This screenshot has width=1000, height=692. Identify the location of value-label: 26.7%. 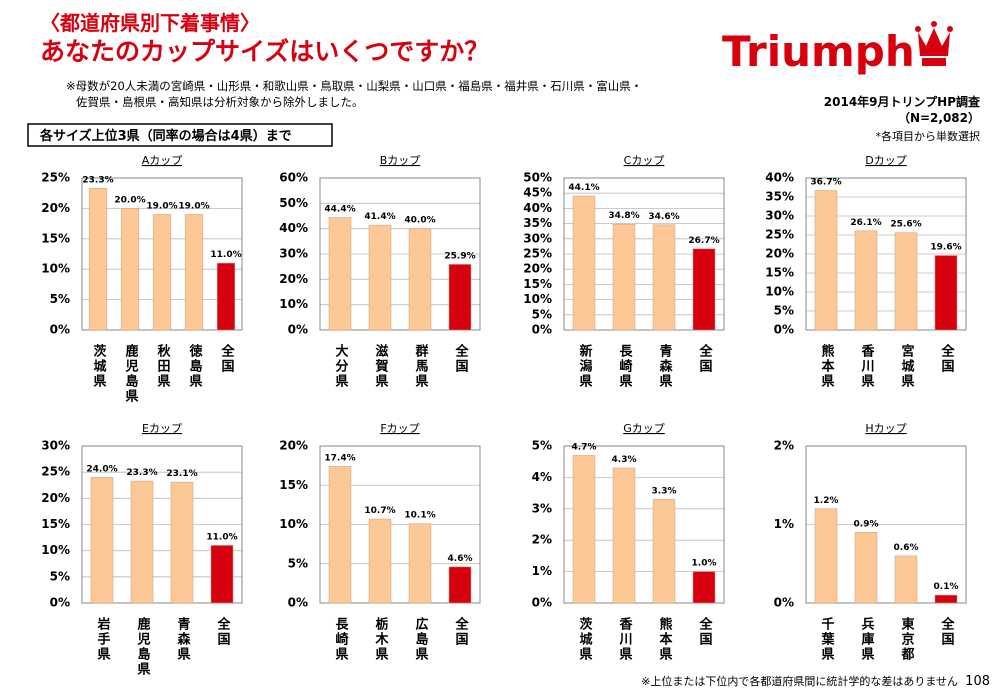
(703, 241).